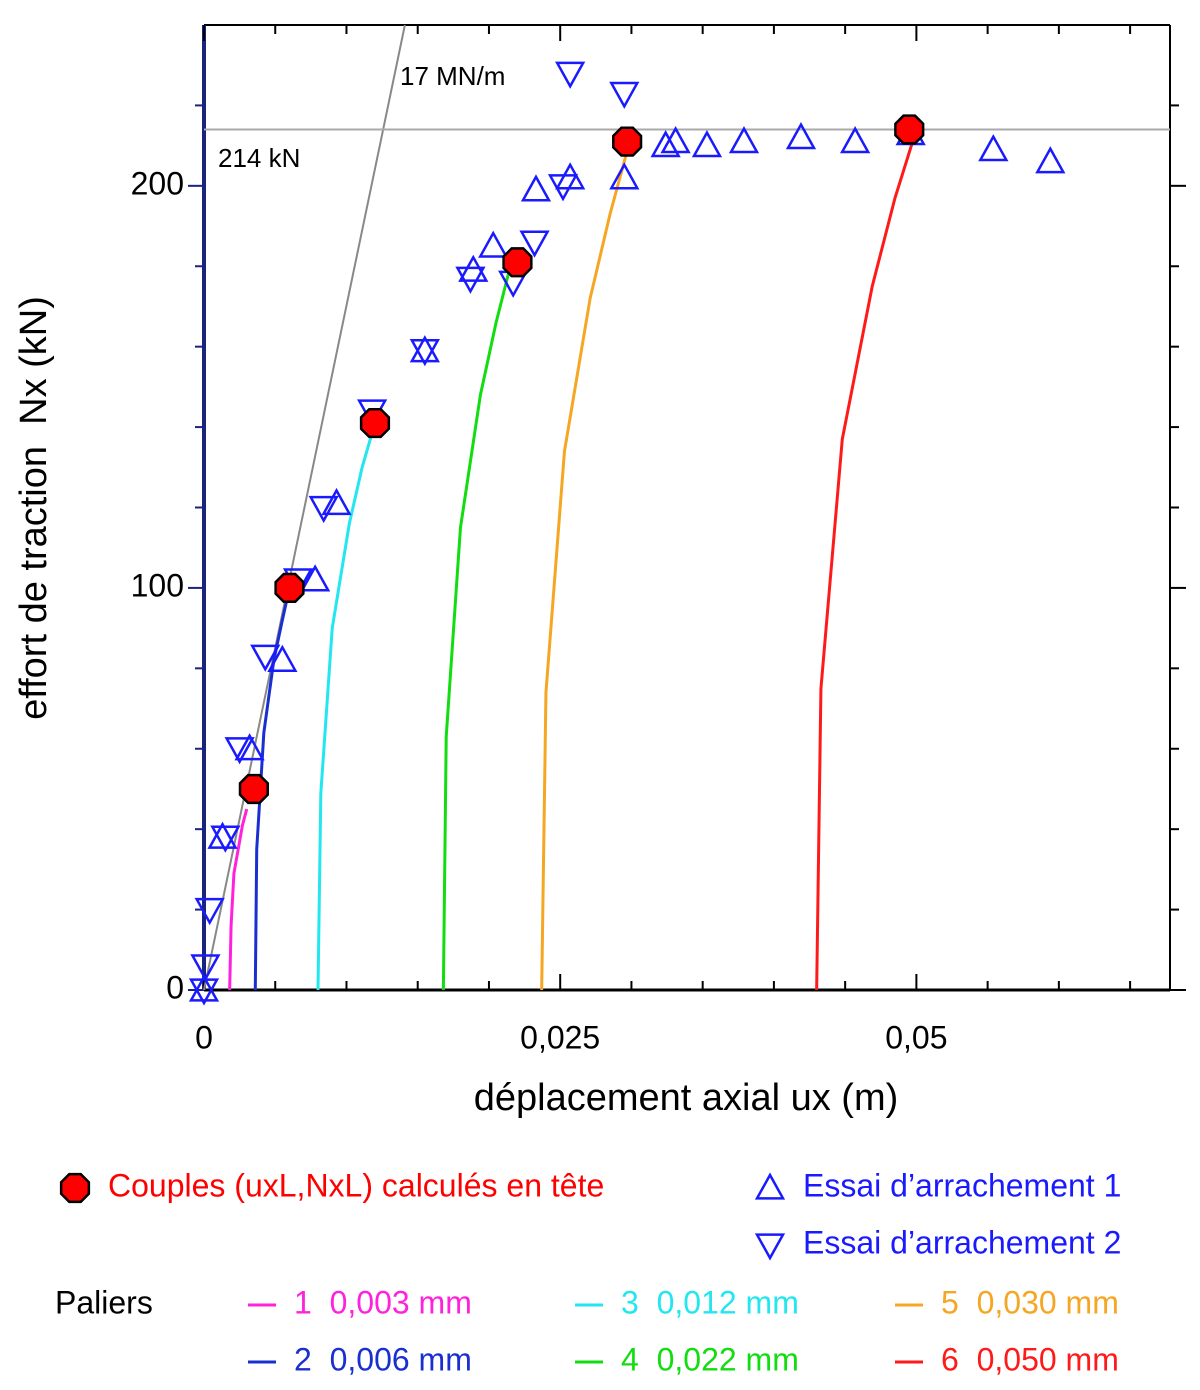  I want to click on annotation: 17 MN/m, so click(452, 76).